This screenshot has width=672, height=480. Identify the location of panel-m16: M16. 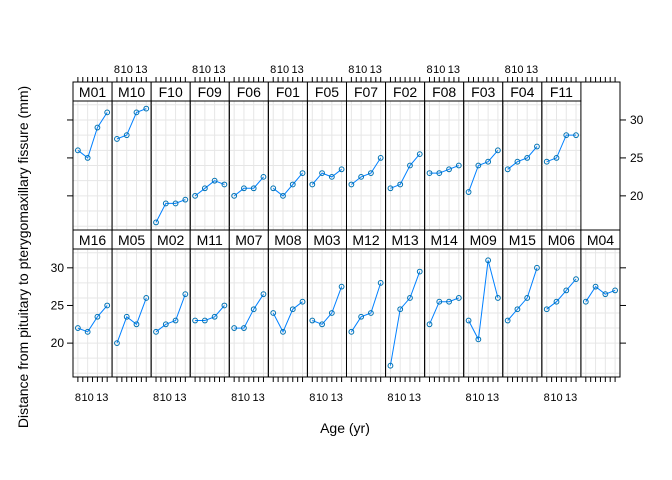
(92, 303).